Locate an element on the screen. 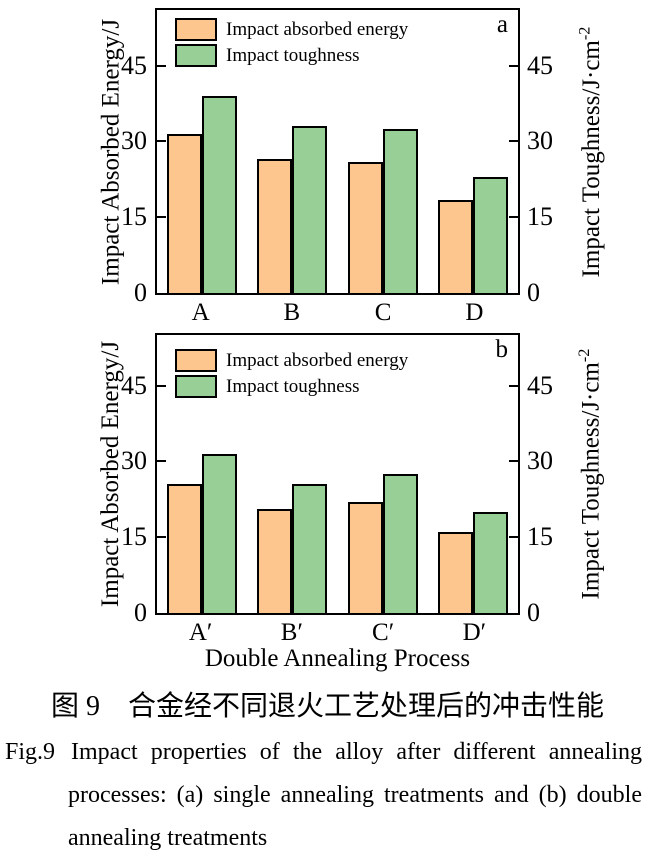  bar-group-D′ is located at coordinates (473, 474).